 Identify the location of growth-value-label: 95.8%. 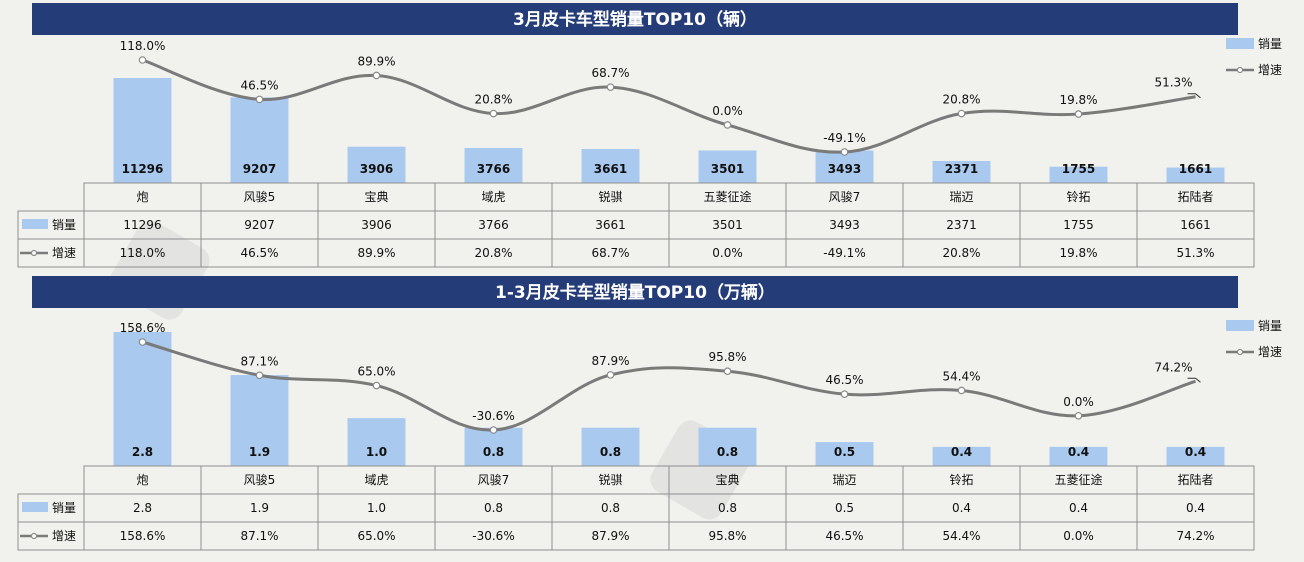
(727, 357).